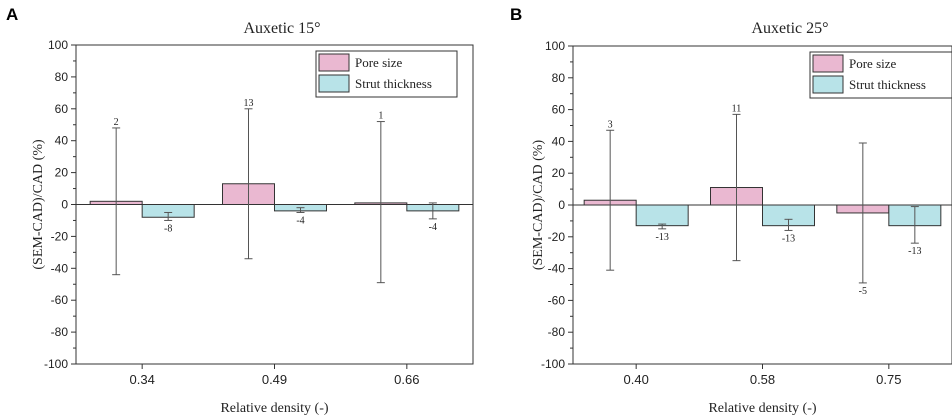 The height and width of the screenshot is (420, 952). I want to click on data-label: 13, so click(249, 103).